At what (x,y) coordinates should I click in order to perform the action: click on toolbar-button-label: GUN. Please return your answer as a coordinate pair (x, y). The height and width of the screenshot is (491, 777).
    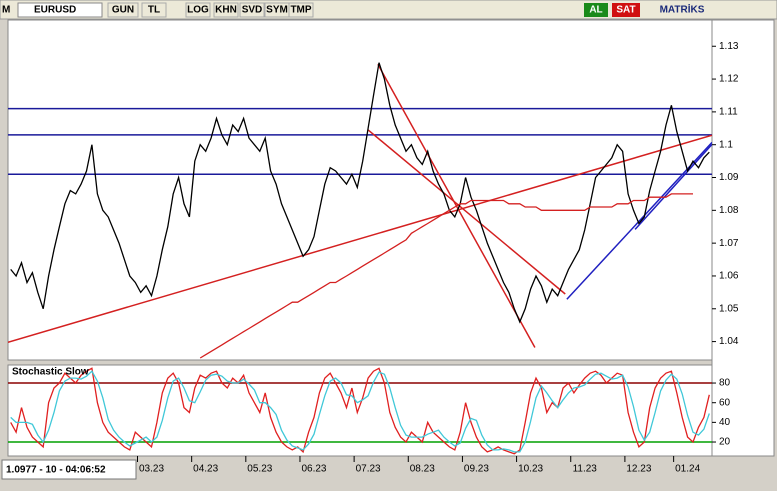
    Looking at the image, I should click on (123, 10).